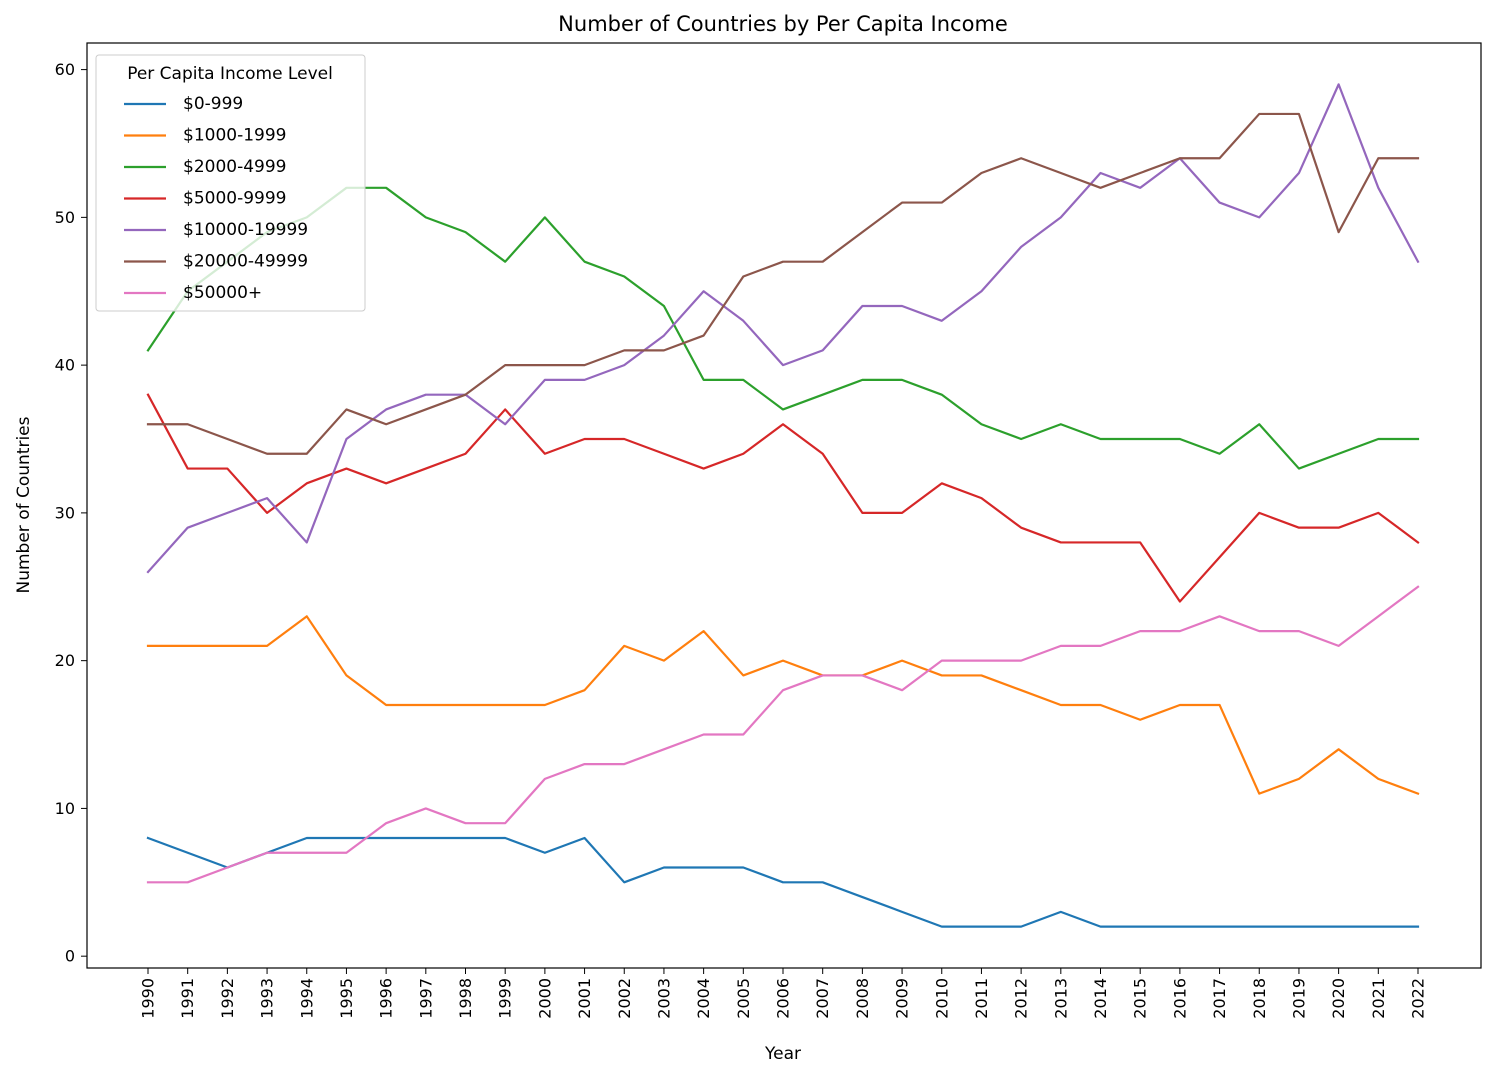 The image size is (1493, 1078). What do you see at coordinates (267, 998) in the screenshot?
I see `x-tick-label: 1993` at bounding box center [267, 998].